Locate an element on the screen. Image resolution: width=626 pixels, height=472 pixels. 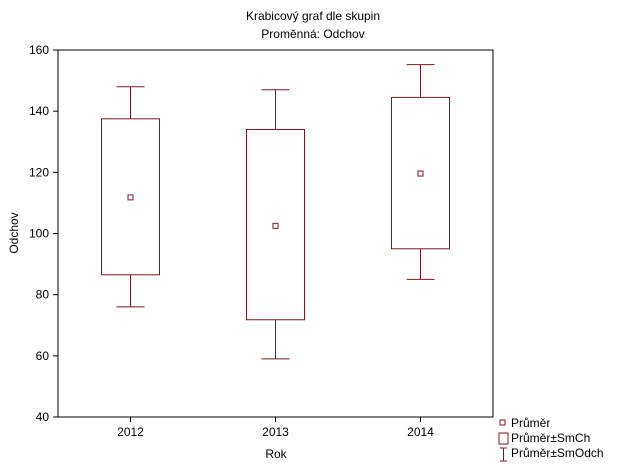
y-axis: 40 60 80 100 120 140 160 is located at coordinates (43, 233).